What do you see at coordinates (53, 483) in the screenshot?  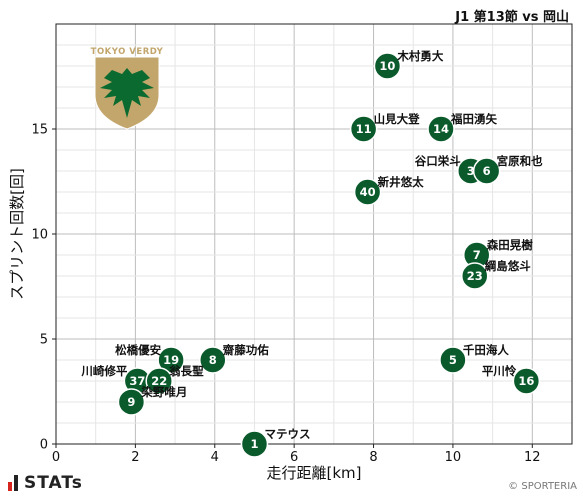 I see `stats-logo-text: STATs` at bounding box center [53, 483].